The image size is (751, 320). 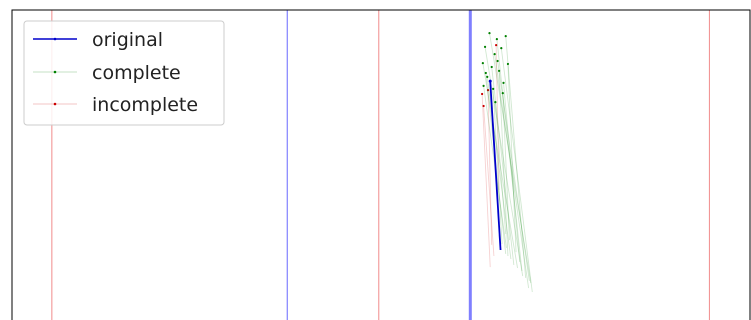 I want to click on series-layer, so click(x=507, y=162).